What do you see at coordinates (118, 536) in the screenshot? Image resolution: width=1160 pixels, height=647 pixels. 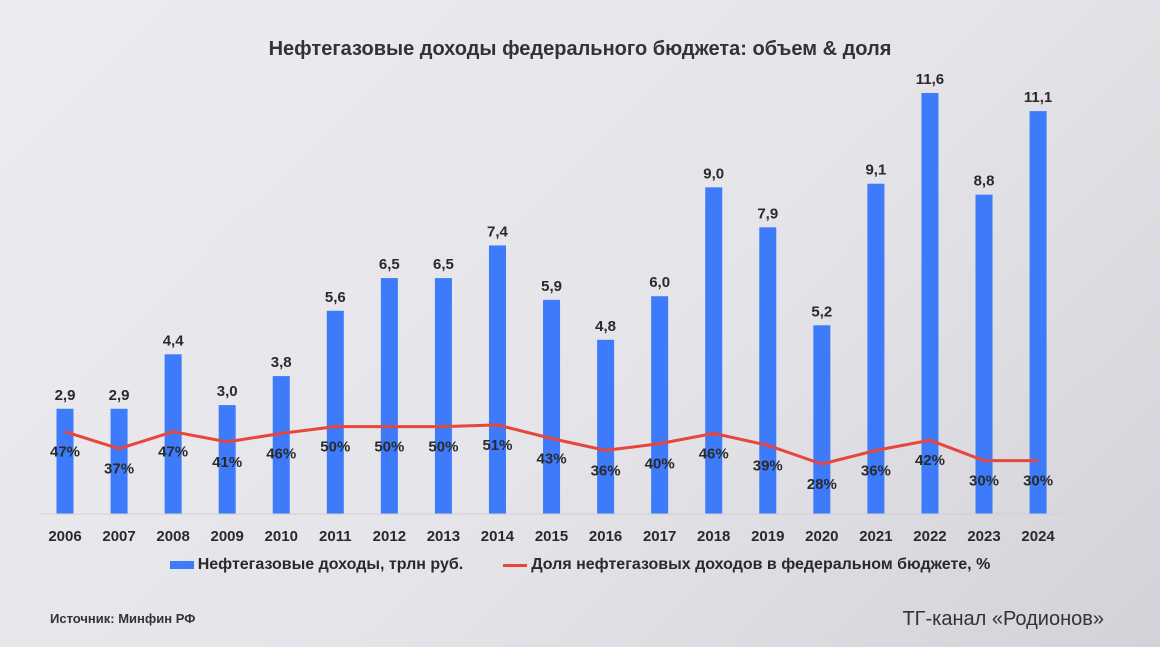 I see `x-tick-label: 2007` at bounding box center [118, 536].